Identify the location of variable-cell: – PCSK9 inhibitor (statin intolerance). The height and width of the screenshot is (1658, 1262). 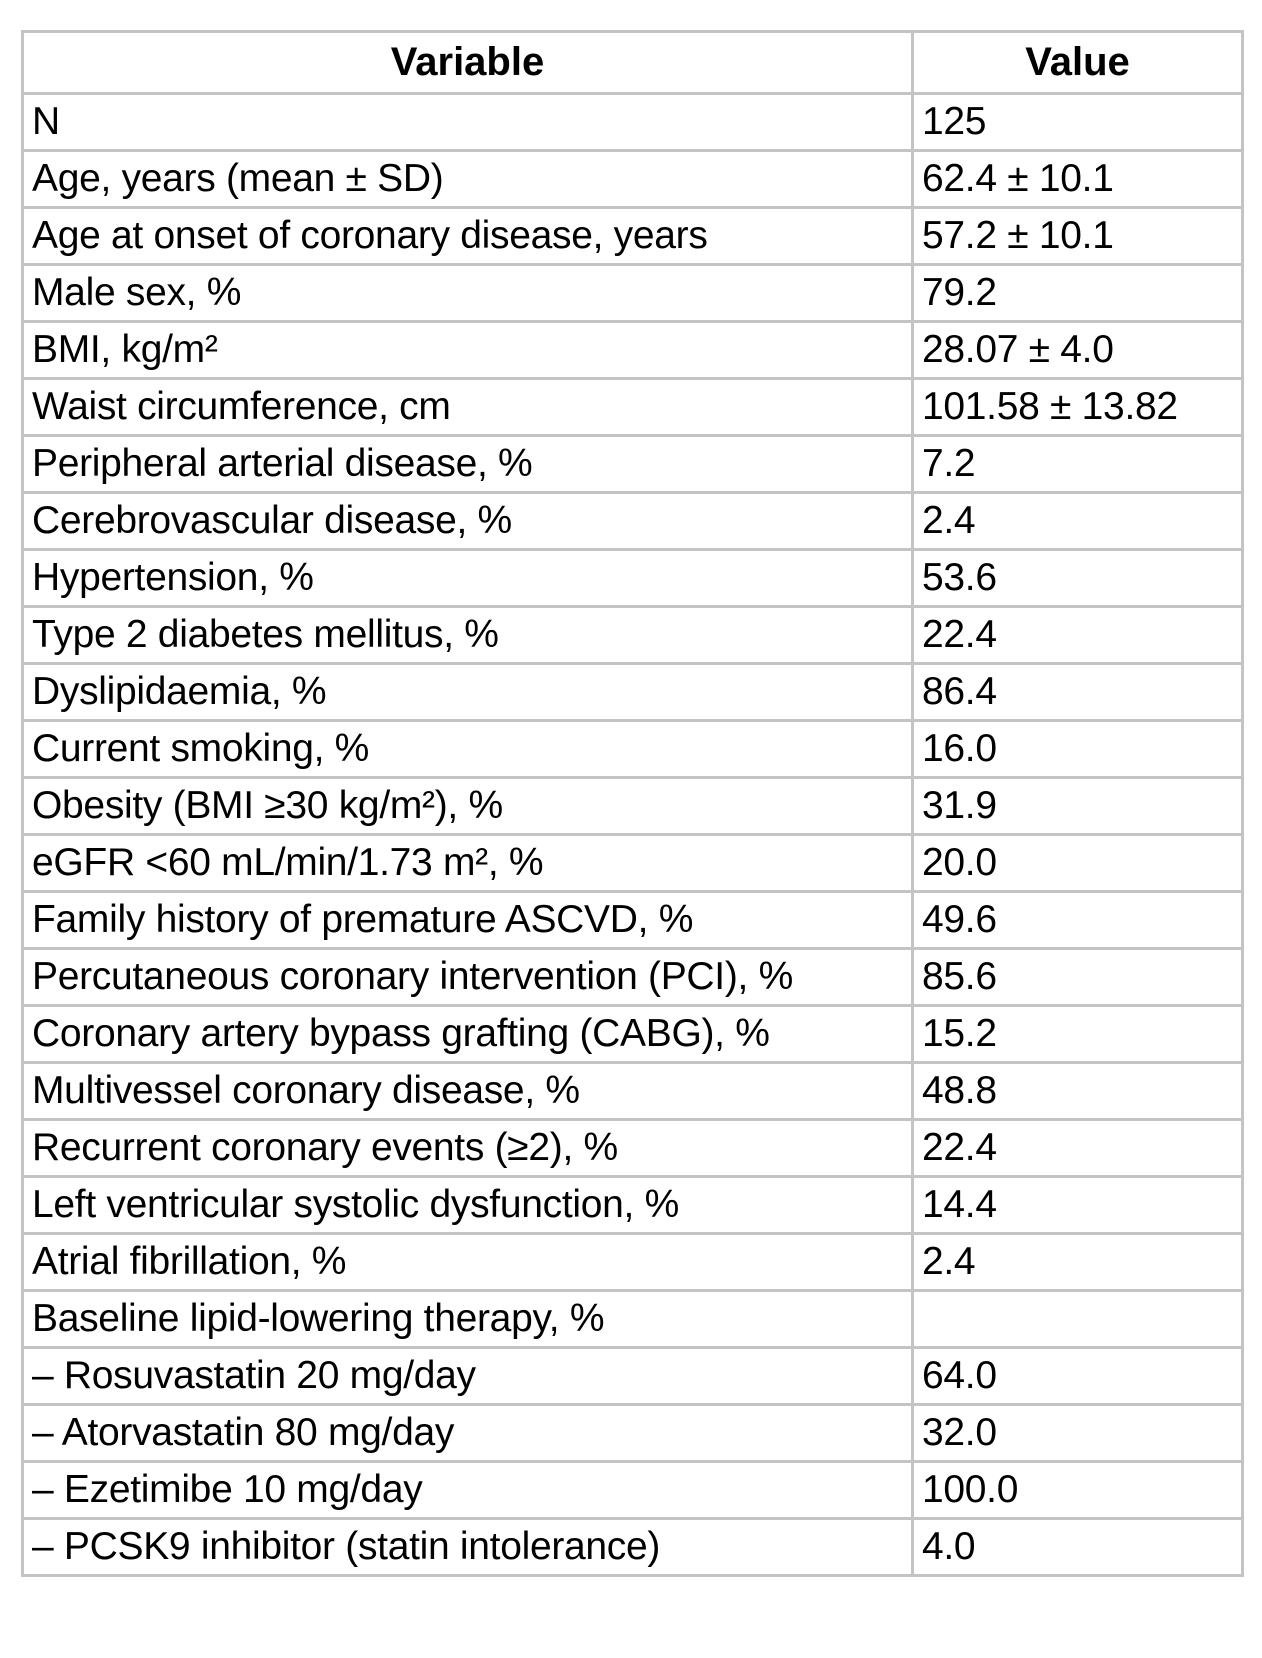
(467, 1547).